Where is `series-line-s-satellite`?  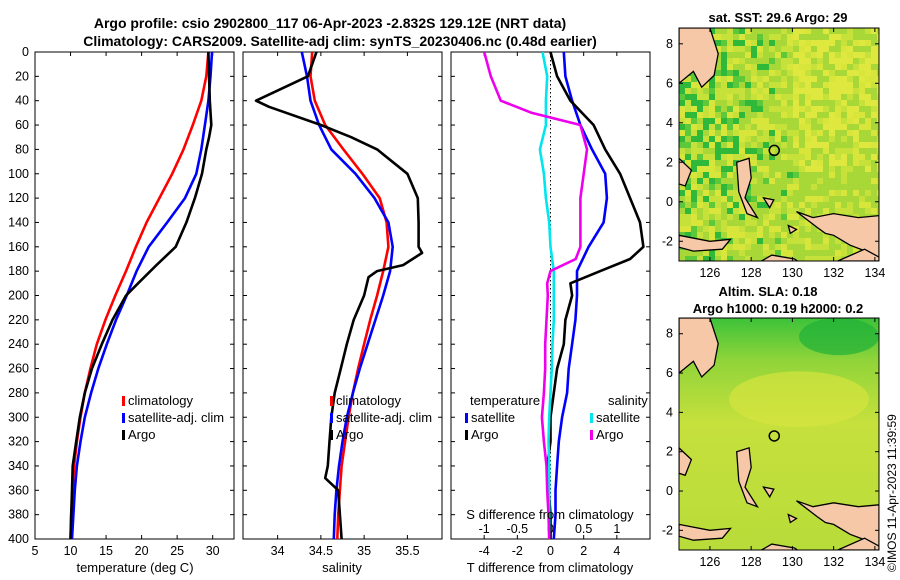 series-line-s-satellite is located at coordinates (547, 295).